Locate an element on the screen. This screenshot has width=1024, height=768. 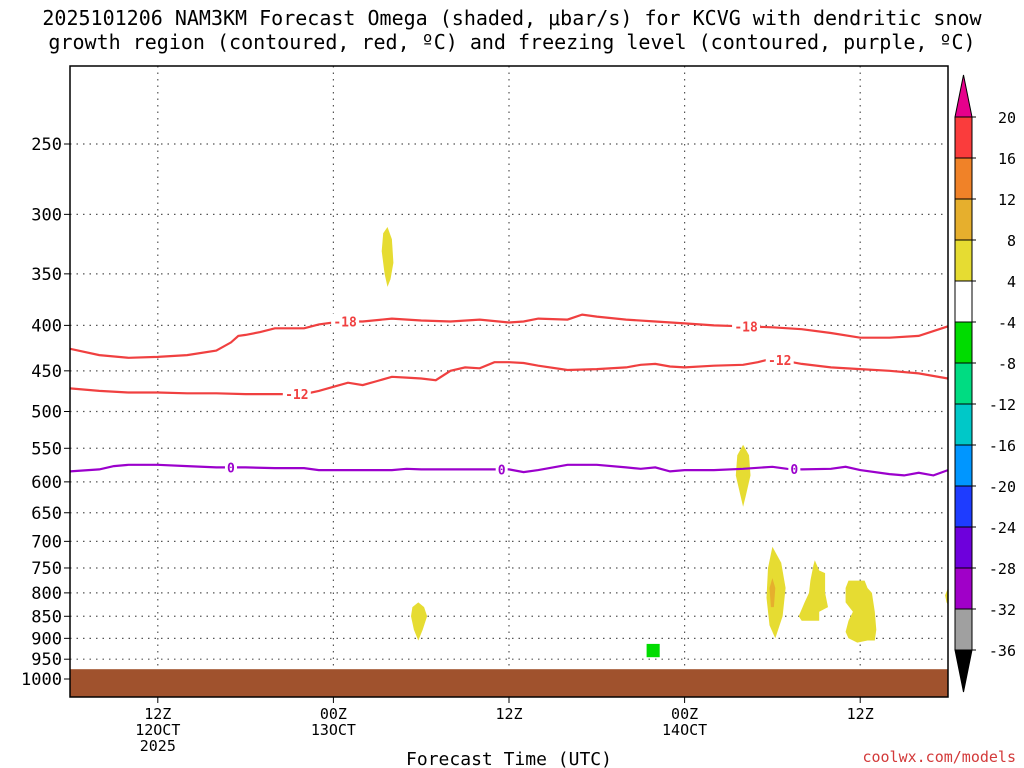
y-tick-label: 750 is located at coordinates (46, 569).